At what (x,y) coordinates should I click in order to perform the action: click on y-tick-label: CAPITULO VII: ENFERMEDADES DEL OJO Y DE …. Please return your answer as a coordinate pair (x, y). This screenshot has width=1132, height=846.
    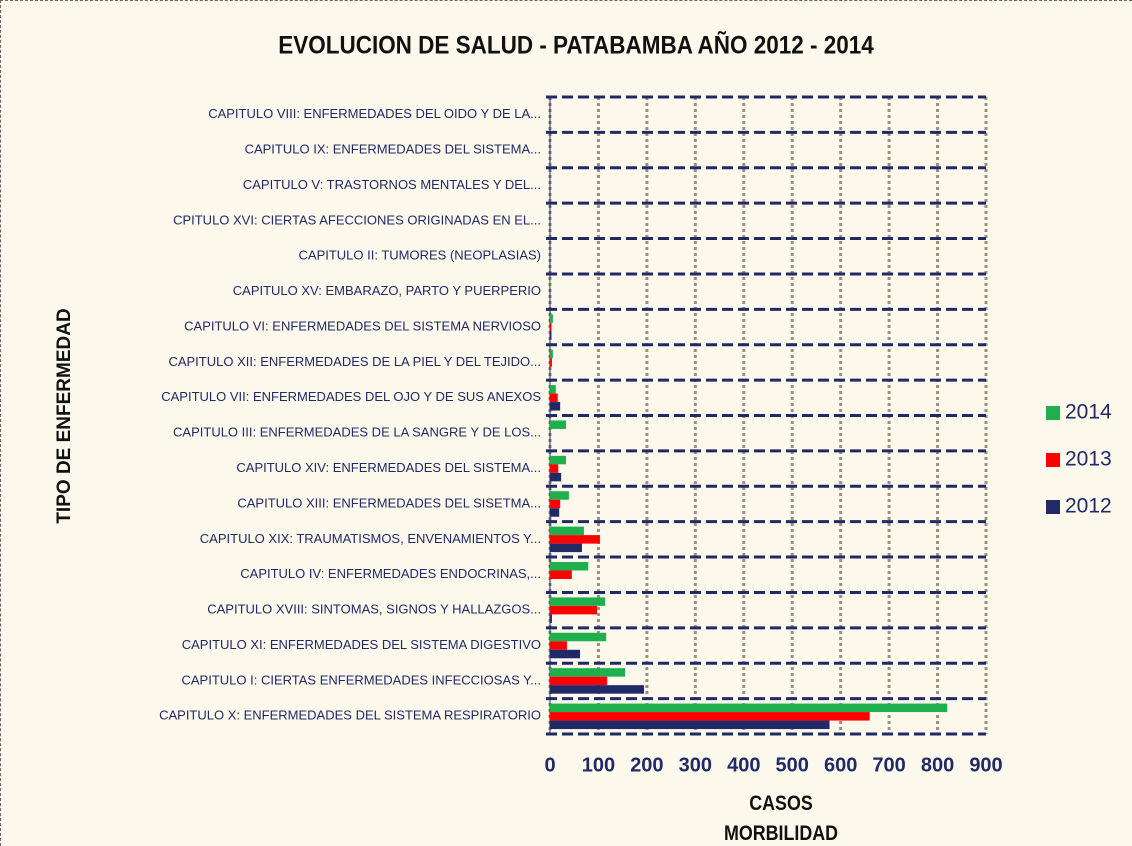
    Looking at the image, I should click on (351, 396).